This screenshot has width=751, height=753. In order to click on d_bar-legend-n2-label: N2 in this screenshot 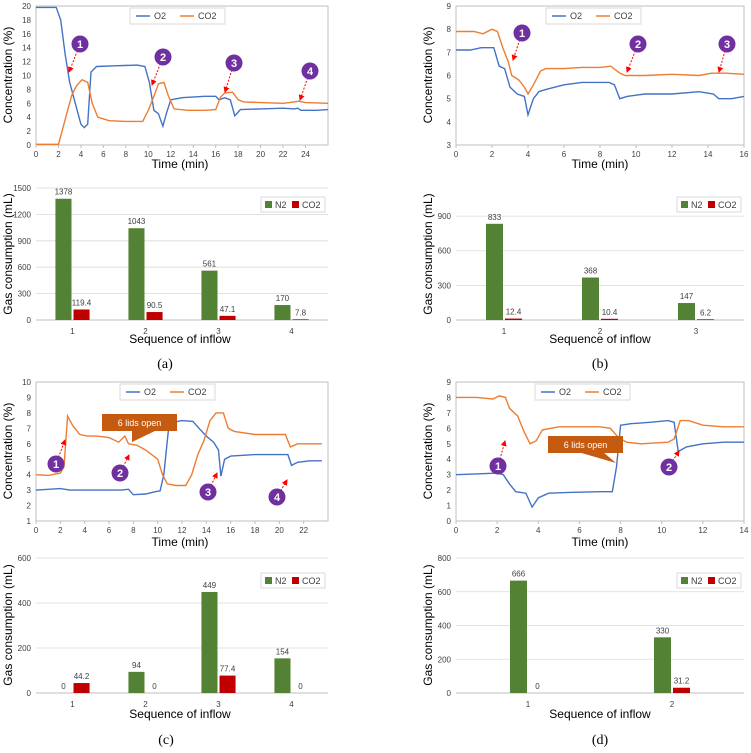, I will do `click(697, 581)`.